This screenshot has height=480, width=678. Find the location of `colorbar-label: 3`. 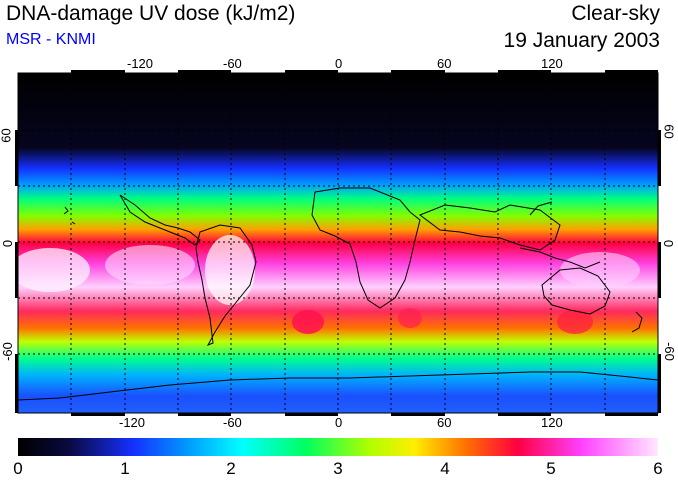

colorbar-label: 3 is located at coordinates (338, 468).